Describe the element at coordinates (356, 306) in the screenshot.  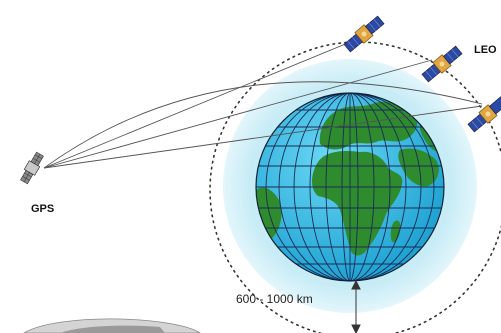
I see `altitude-arrow` at that location.